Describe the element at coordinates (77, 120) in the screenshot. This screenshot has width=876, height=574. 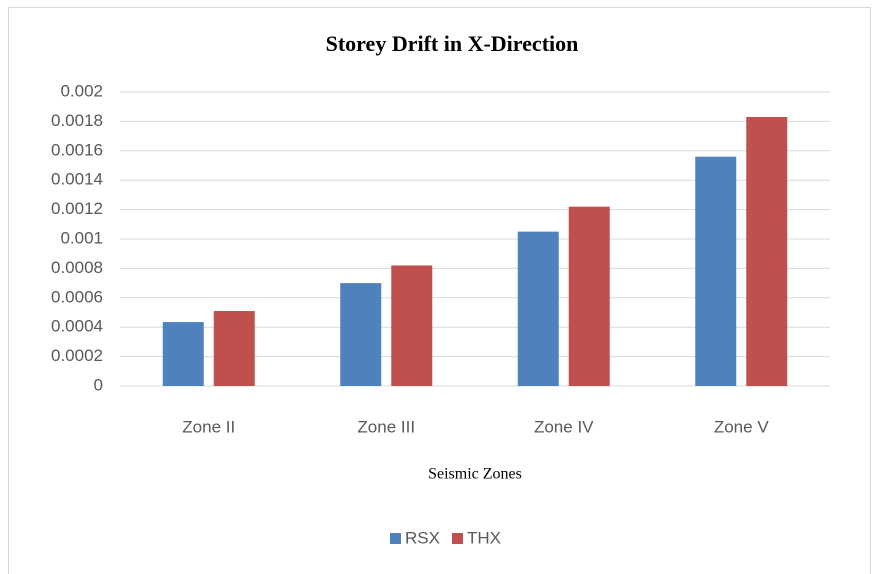
I see `y-tick-label: 0.0018` at that location.